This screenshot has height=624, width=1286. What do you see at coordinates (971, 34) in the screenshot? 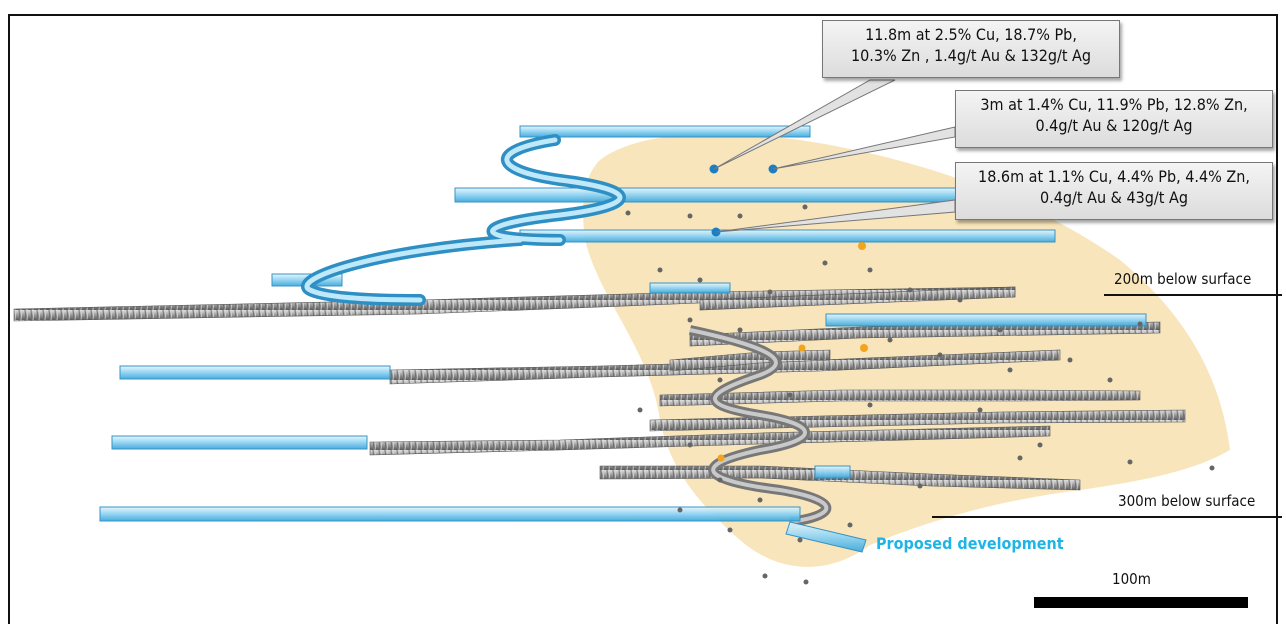
I see `callout-1-line1: 11.8m at 2.5% Cu, 18.7% Pb,` at bounding box center [971, 34].